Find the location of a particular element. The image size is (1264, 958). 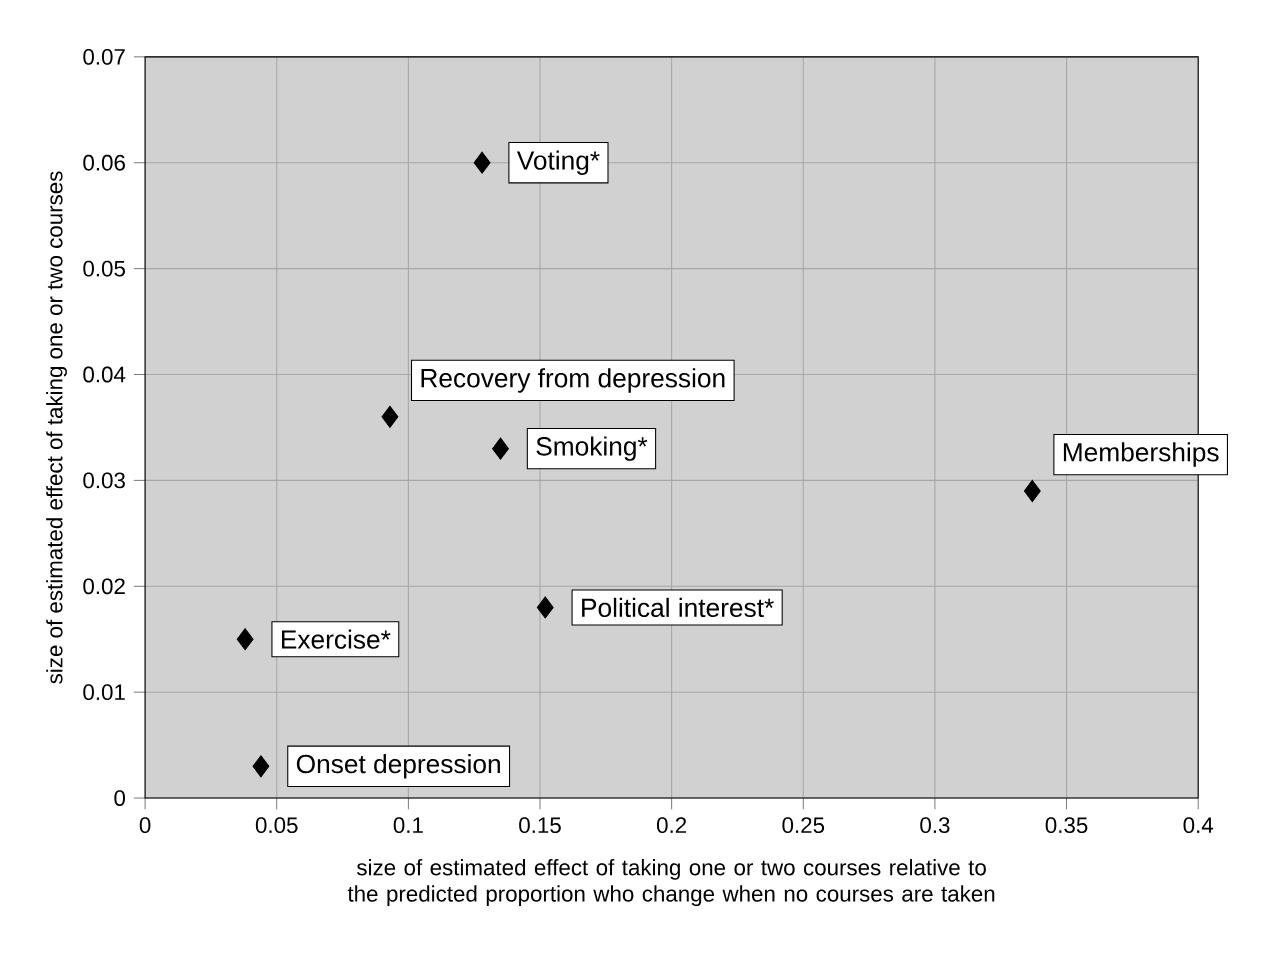

x-tick-label: 0.1 is located at coordinates (408, 825).